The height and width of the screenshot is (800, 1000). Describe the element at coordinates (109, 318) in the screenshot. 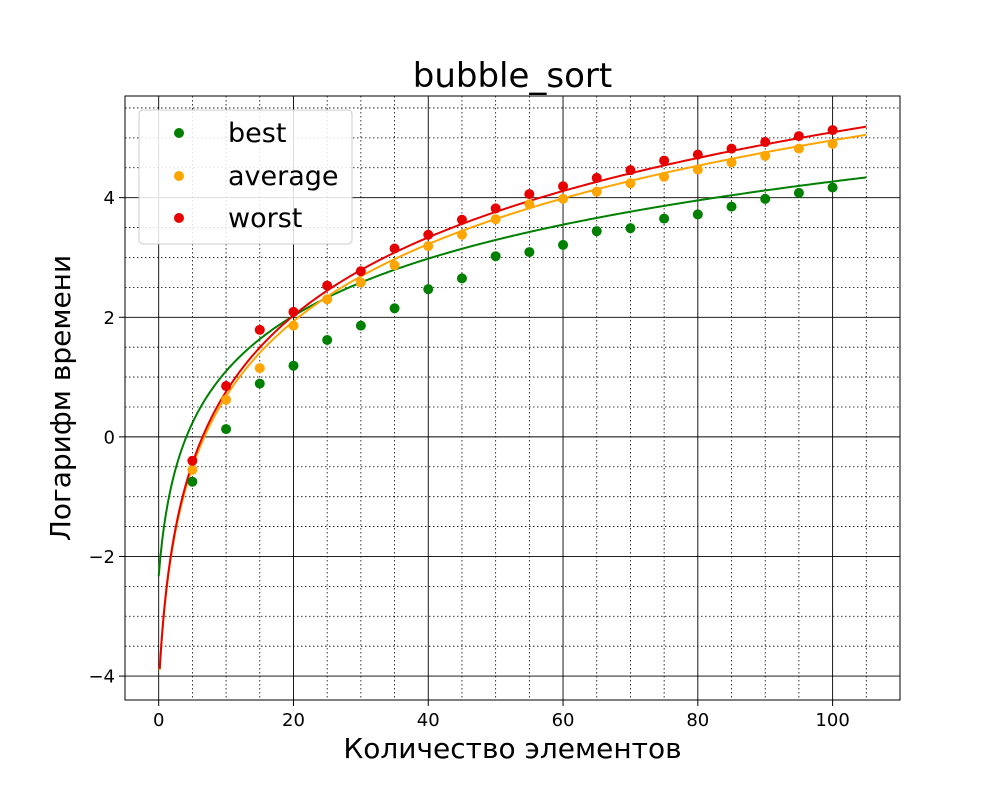

I see `y-tick-label: 2` at that location.